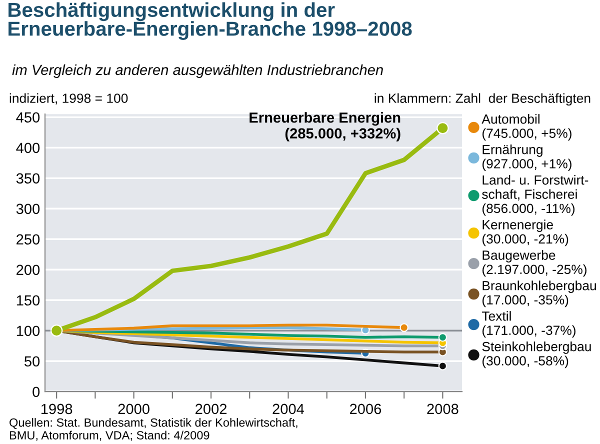 This screenshot has width=600, height=444. Describe the element at coordinates (28, 270) in the screenshot. I see `y-tick-label: 200` at that location.